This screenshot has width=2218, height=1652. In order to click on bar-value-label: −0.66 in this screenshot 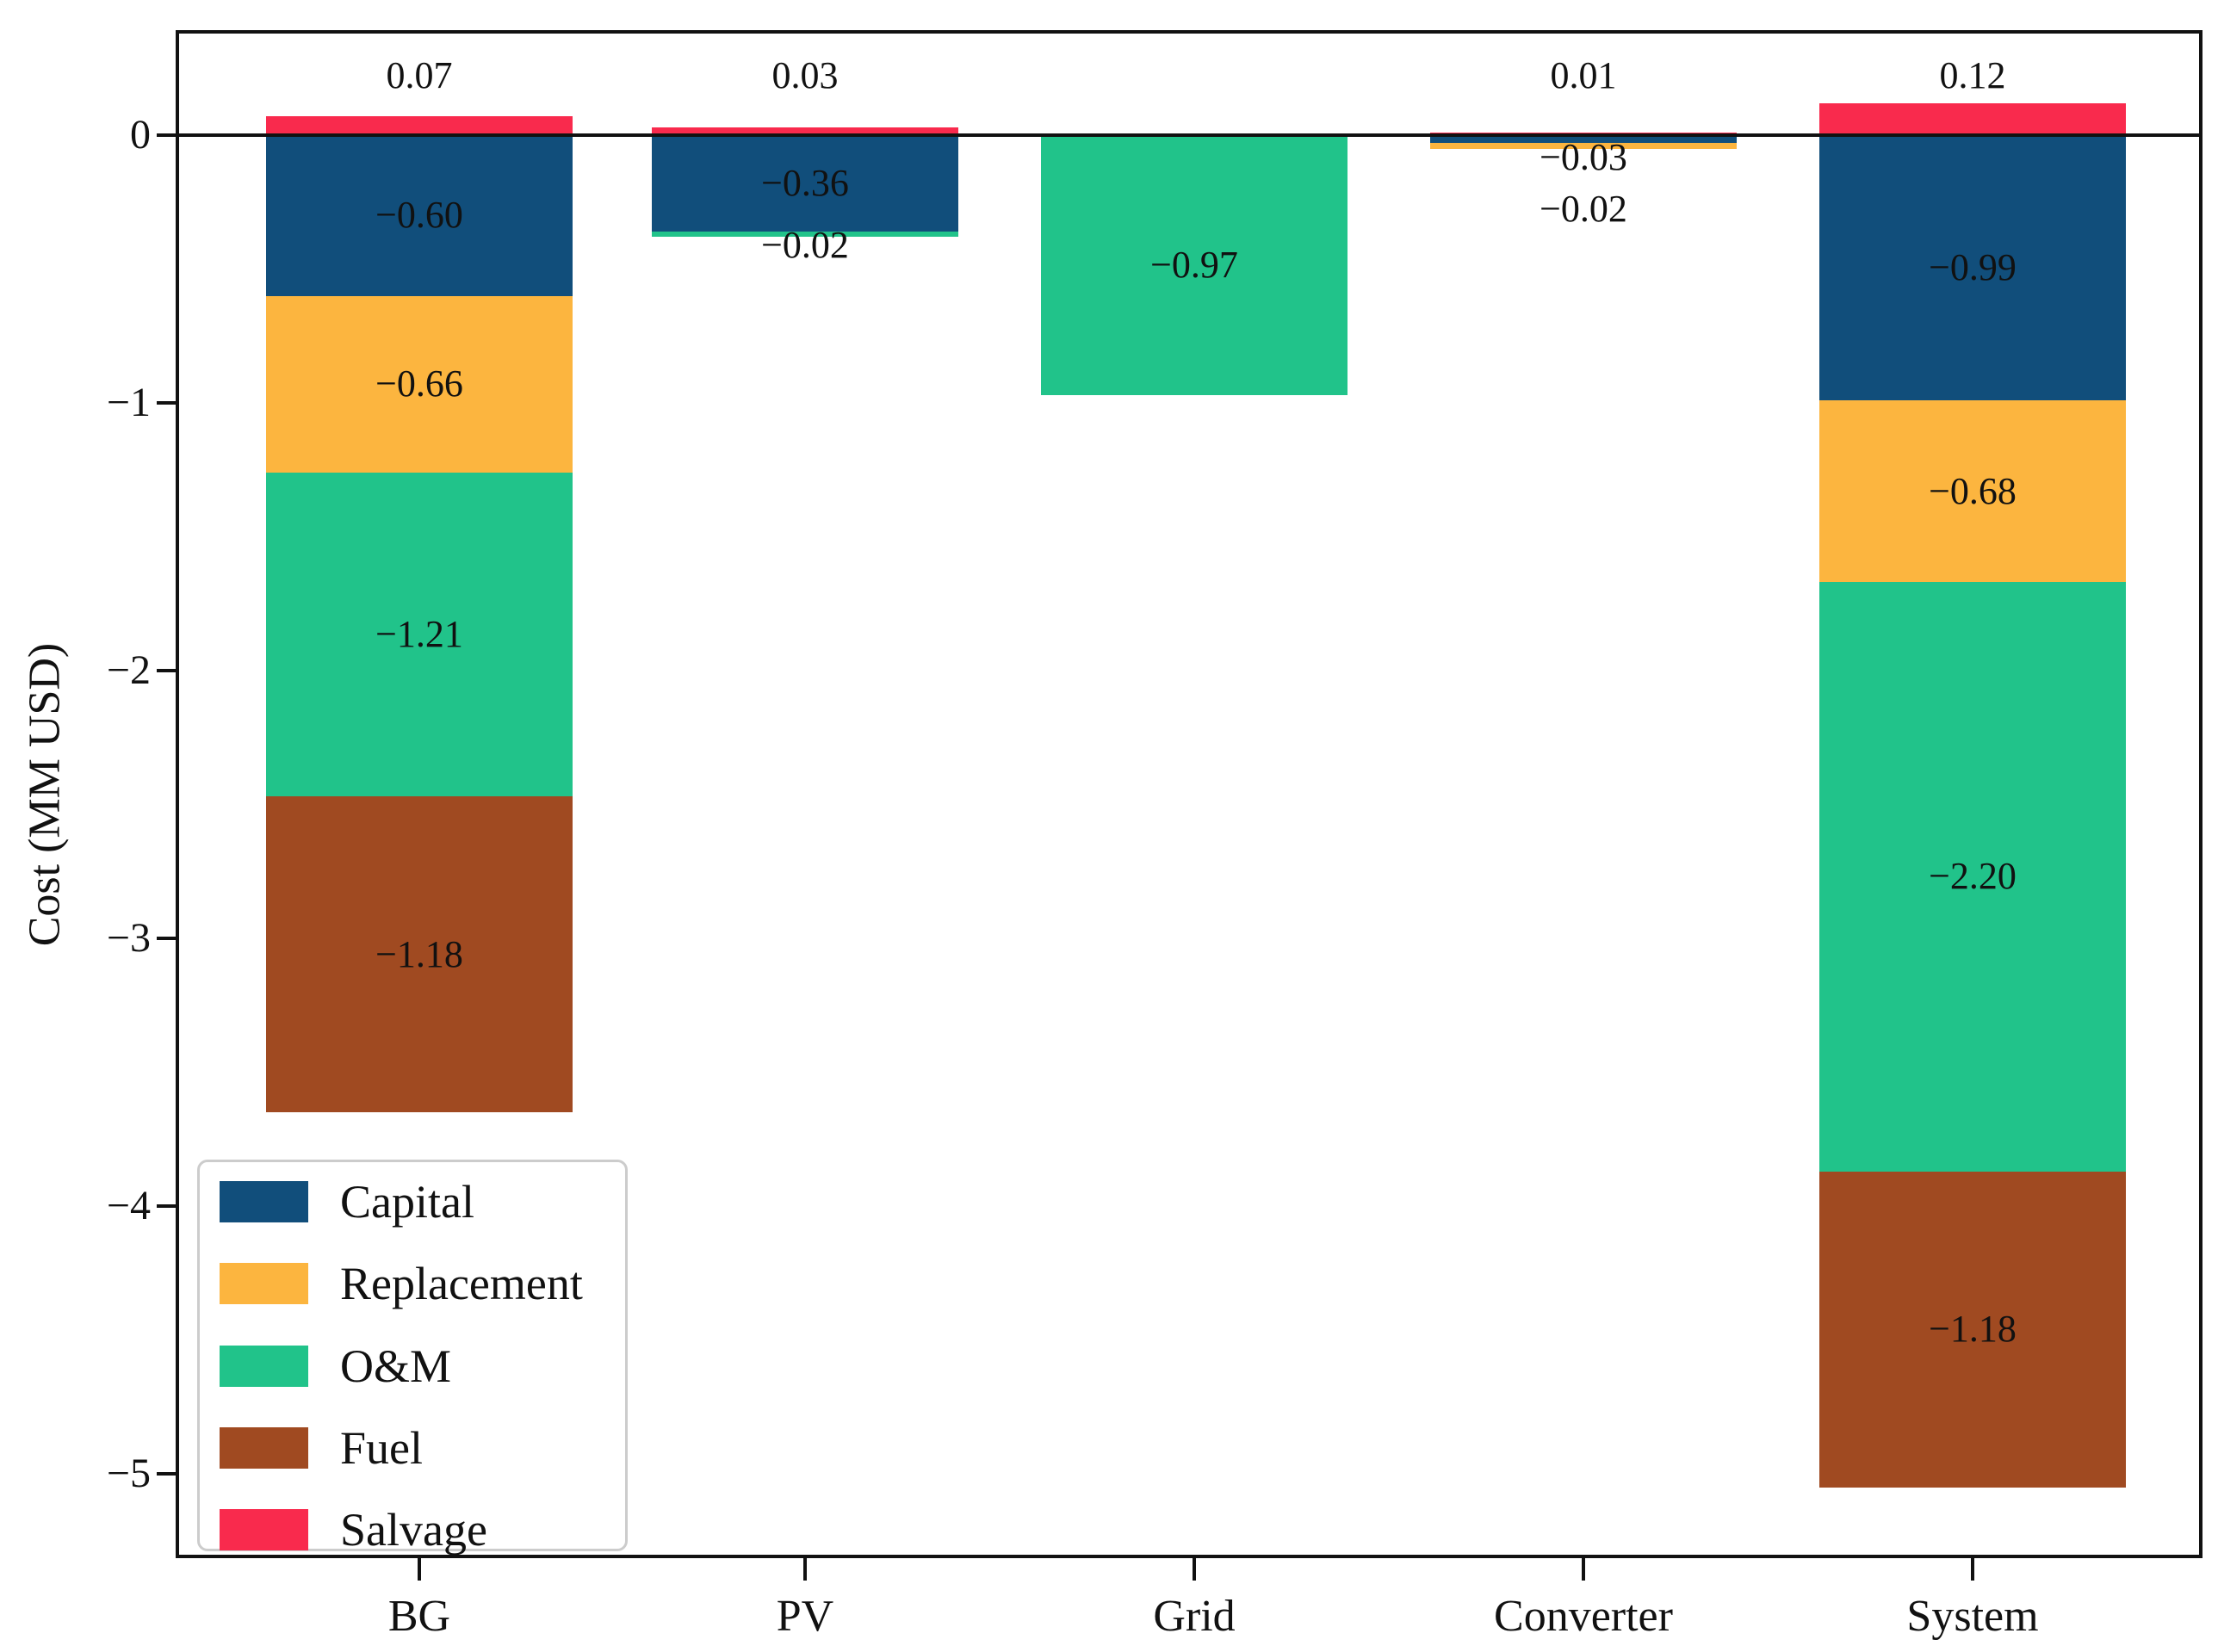, I will do `click(419, 384)`.